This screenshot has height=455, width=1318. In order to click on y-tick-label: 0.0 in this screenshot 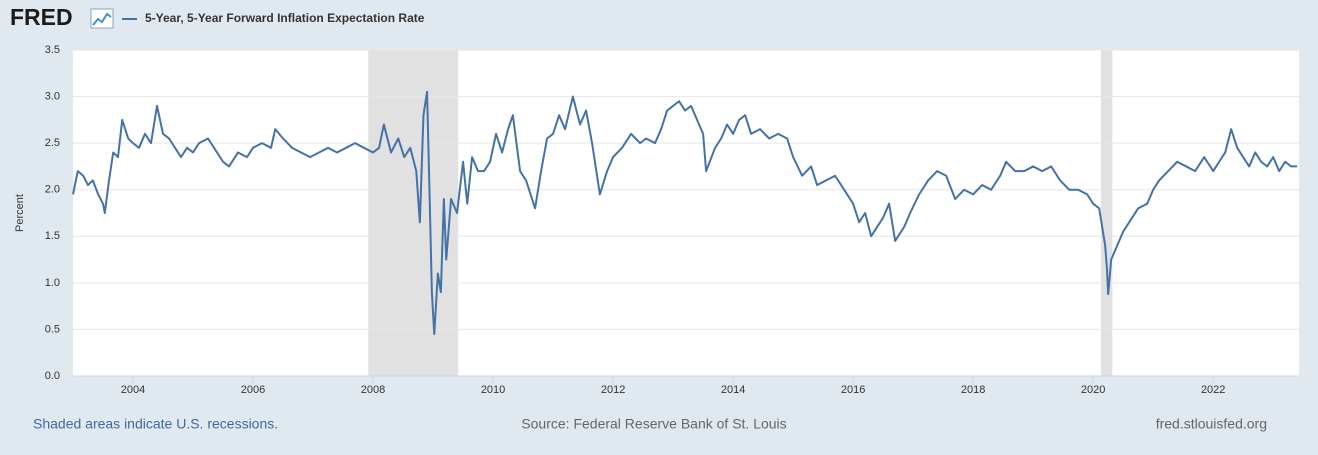, I will do `click(52, 376)`.